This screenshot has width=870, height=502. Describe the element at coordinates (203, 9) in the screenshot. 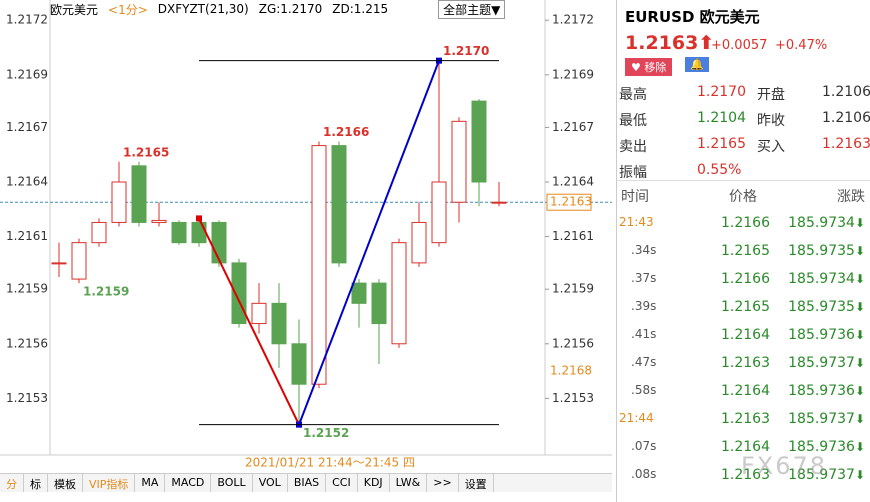

I see `indicator: DXFYZT(21,30)` at that location.